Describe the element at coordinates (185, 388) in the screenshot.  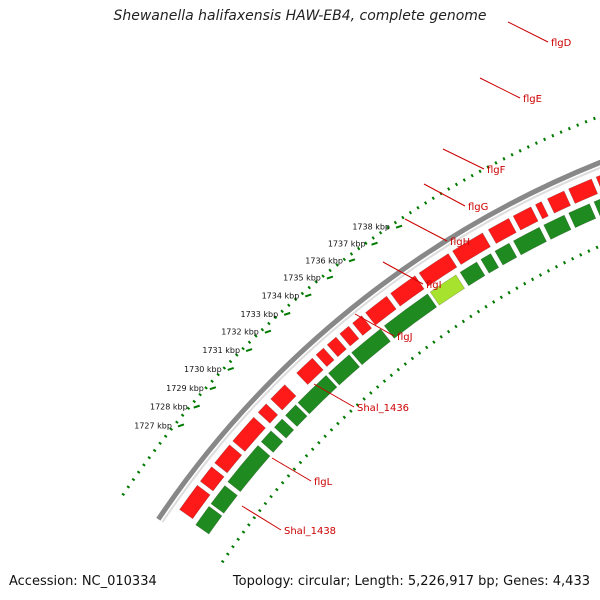
I see `tick-label: 1729 kbp` at that location.